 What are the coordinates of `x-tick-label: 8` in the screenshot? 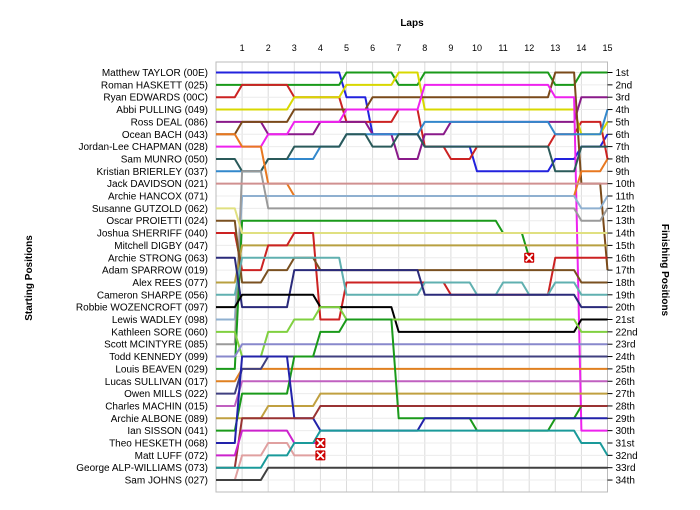 It's located at (424, 48).